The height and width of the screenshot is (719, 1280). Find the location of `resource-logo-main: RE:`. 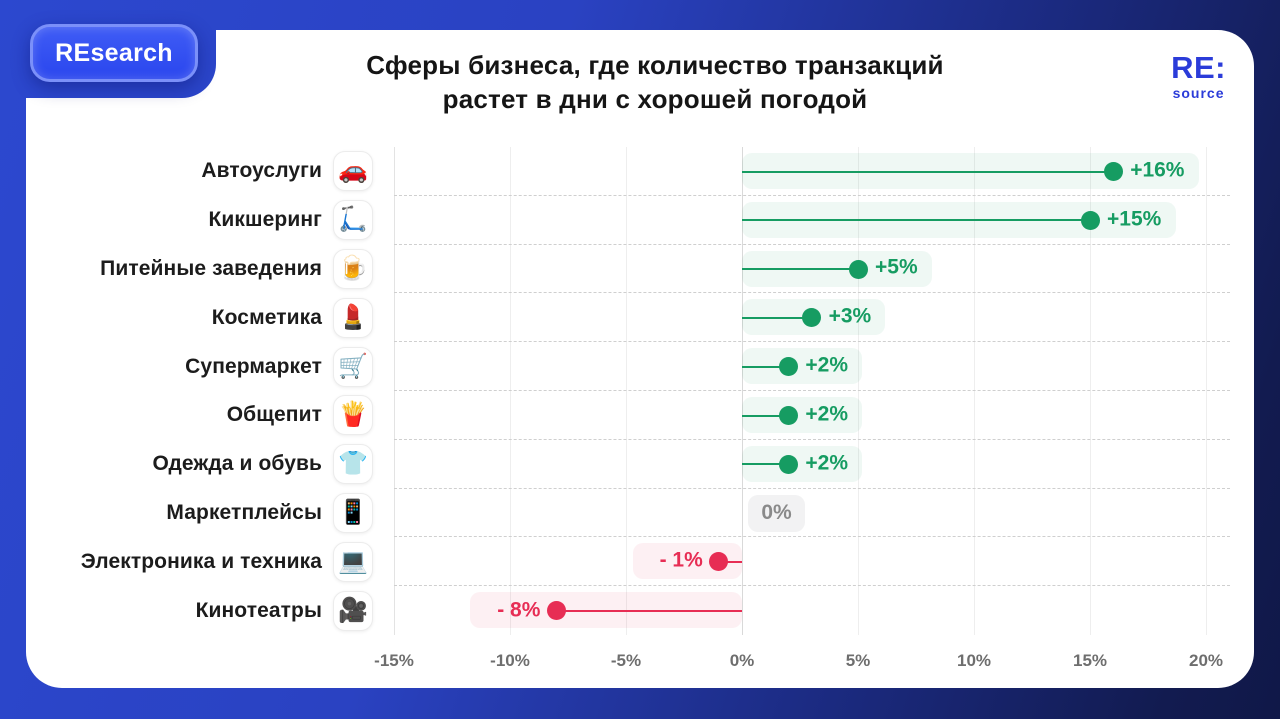

resource-logo-main: RE: is located at coordinates (1198, 67).